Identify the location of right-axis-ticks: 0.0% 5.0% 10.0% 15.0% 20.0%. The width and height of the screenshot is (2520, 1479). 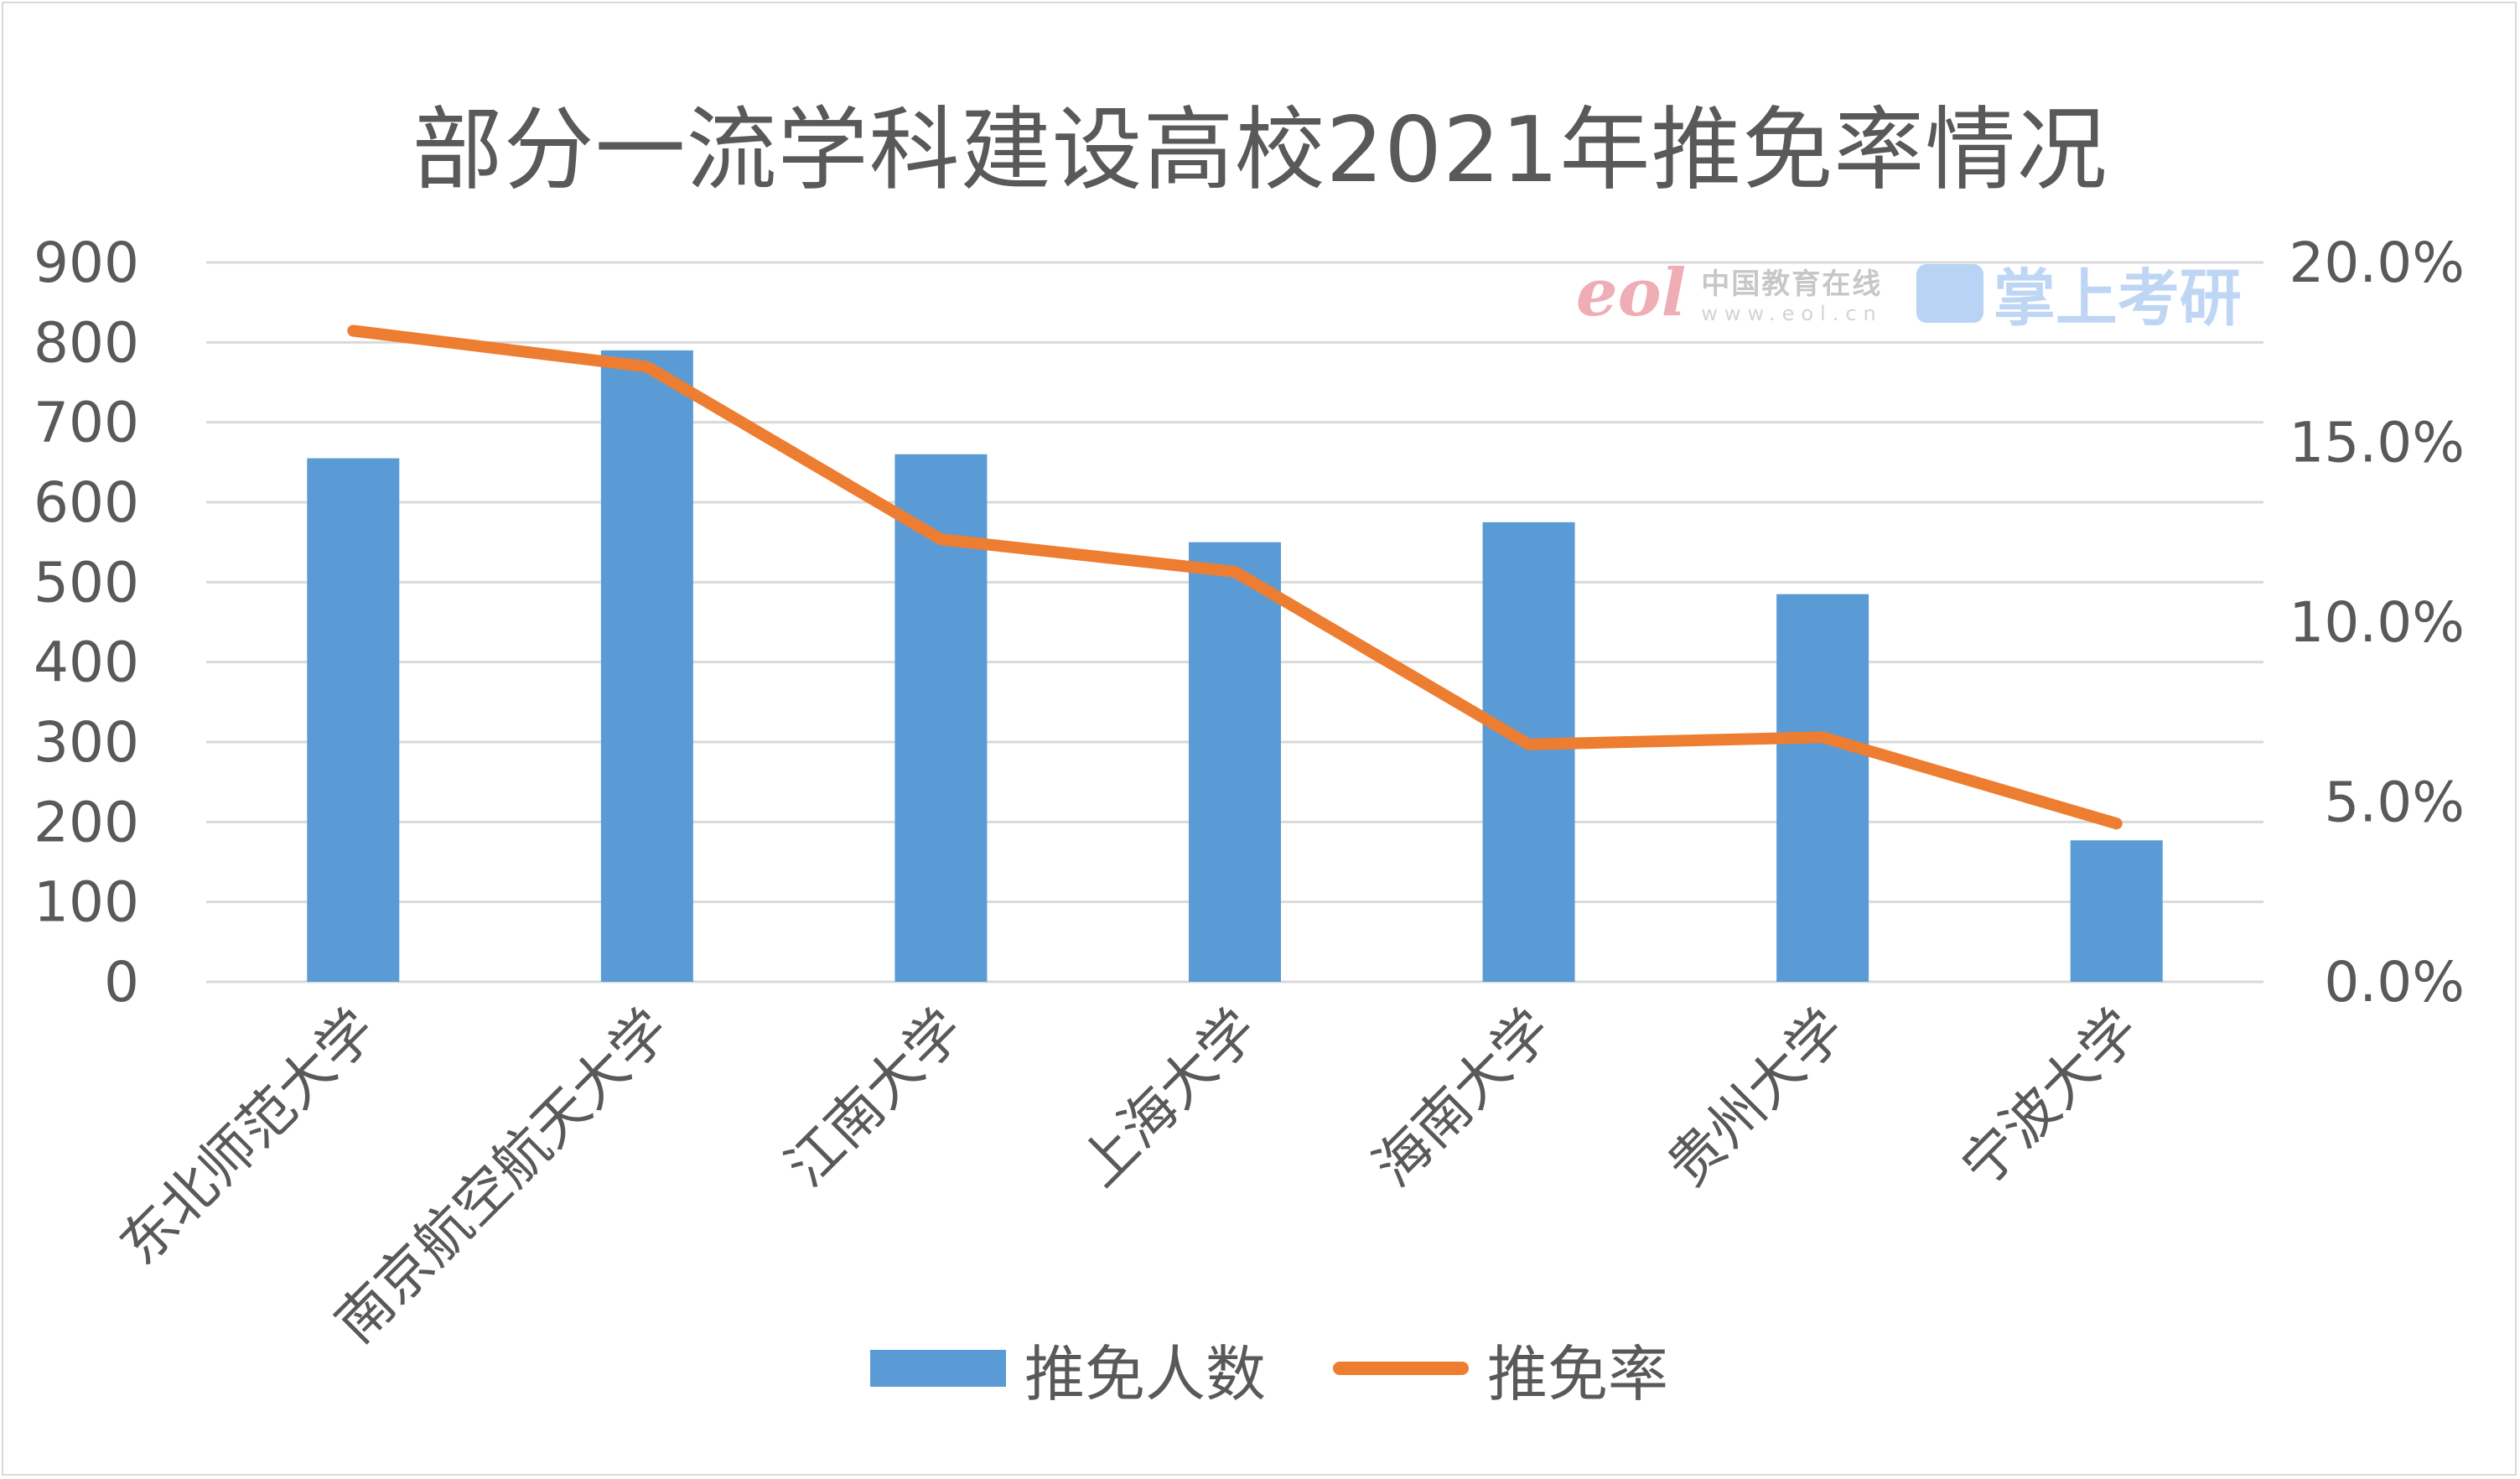
(2377, 623).